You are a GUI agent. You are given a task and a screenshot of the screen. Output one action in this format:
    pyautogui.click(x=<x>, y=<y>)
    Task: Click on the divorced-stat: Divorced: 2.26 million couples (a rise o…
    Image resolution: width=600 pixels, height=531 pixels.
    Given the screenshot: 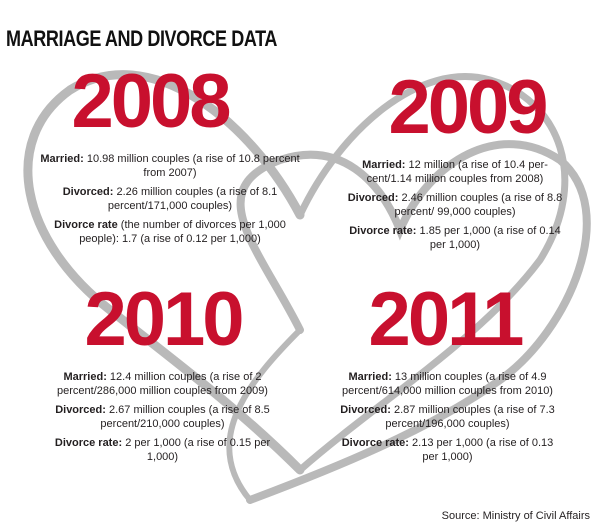 What is the action you would take?
    pyautogui.click(x=170, y=199)
    